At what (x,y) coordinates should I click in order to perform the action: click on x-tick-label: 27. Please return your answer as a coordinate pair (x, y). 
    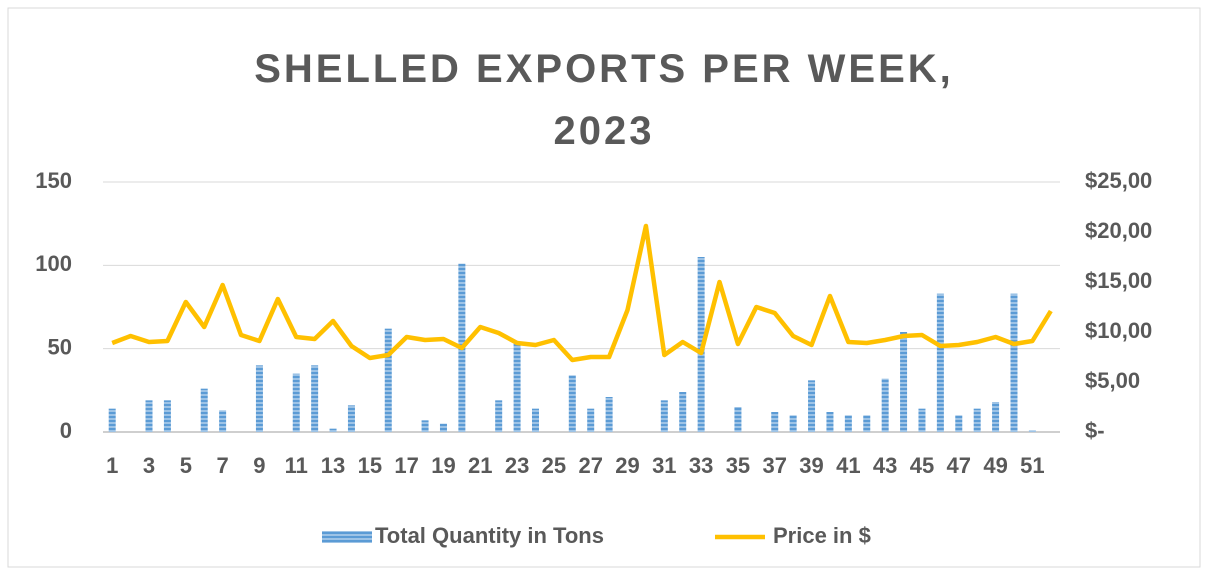
    Looking at the image, I should click on (590, 465).